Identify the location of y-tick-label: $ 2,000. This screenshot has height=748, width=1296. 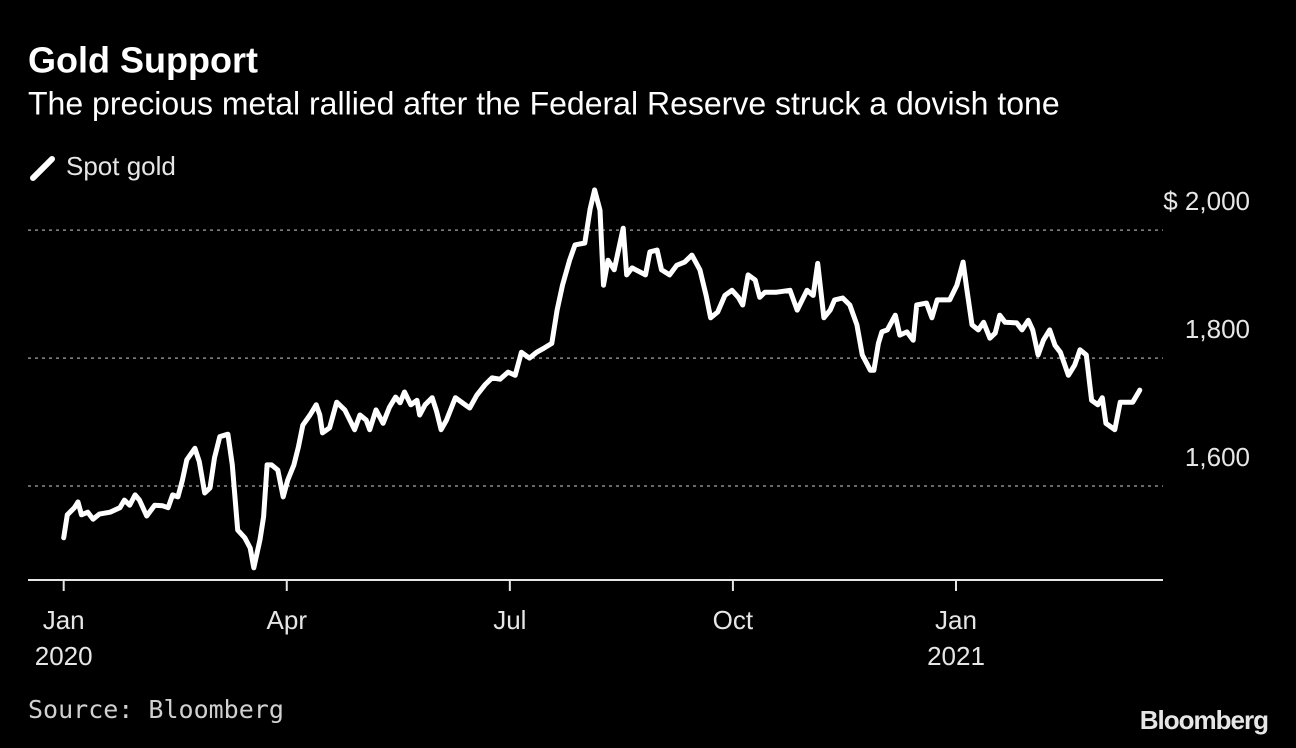
(1206, 201).